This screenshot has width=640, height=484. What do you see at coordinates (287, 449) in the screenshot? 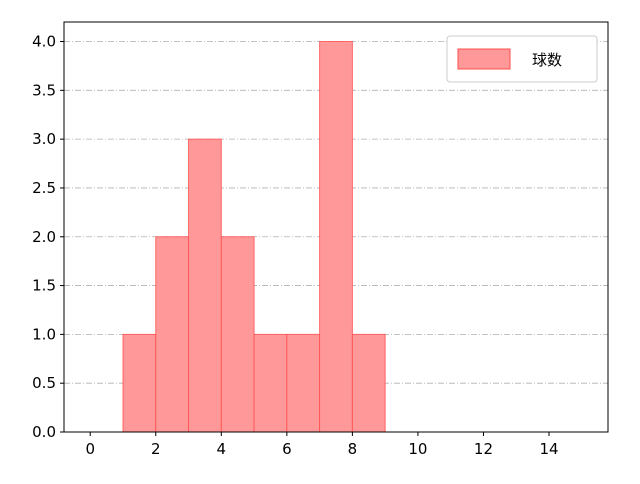
I see `x-tick-label: 6` at bounding box center [287, 449].